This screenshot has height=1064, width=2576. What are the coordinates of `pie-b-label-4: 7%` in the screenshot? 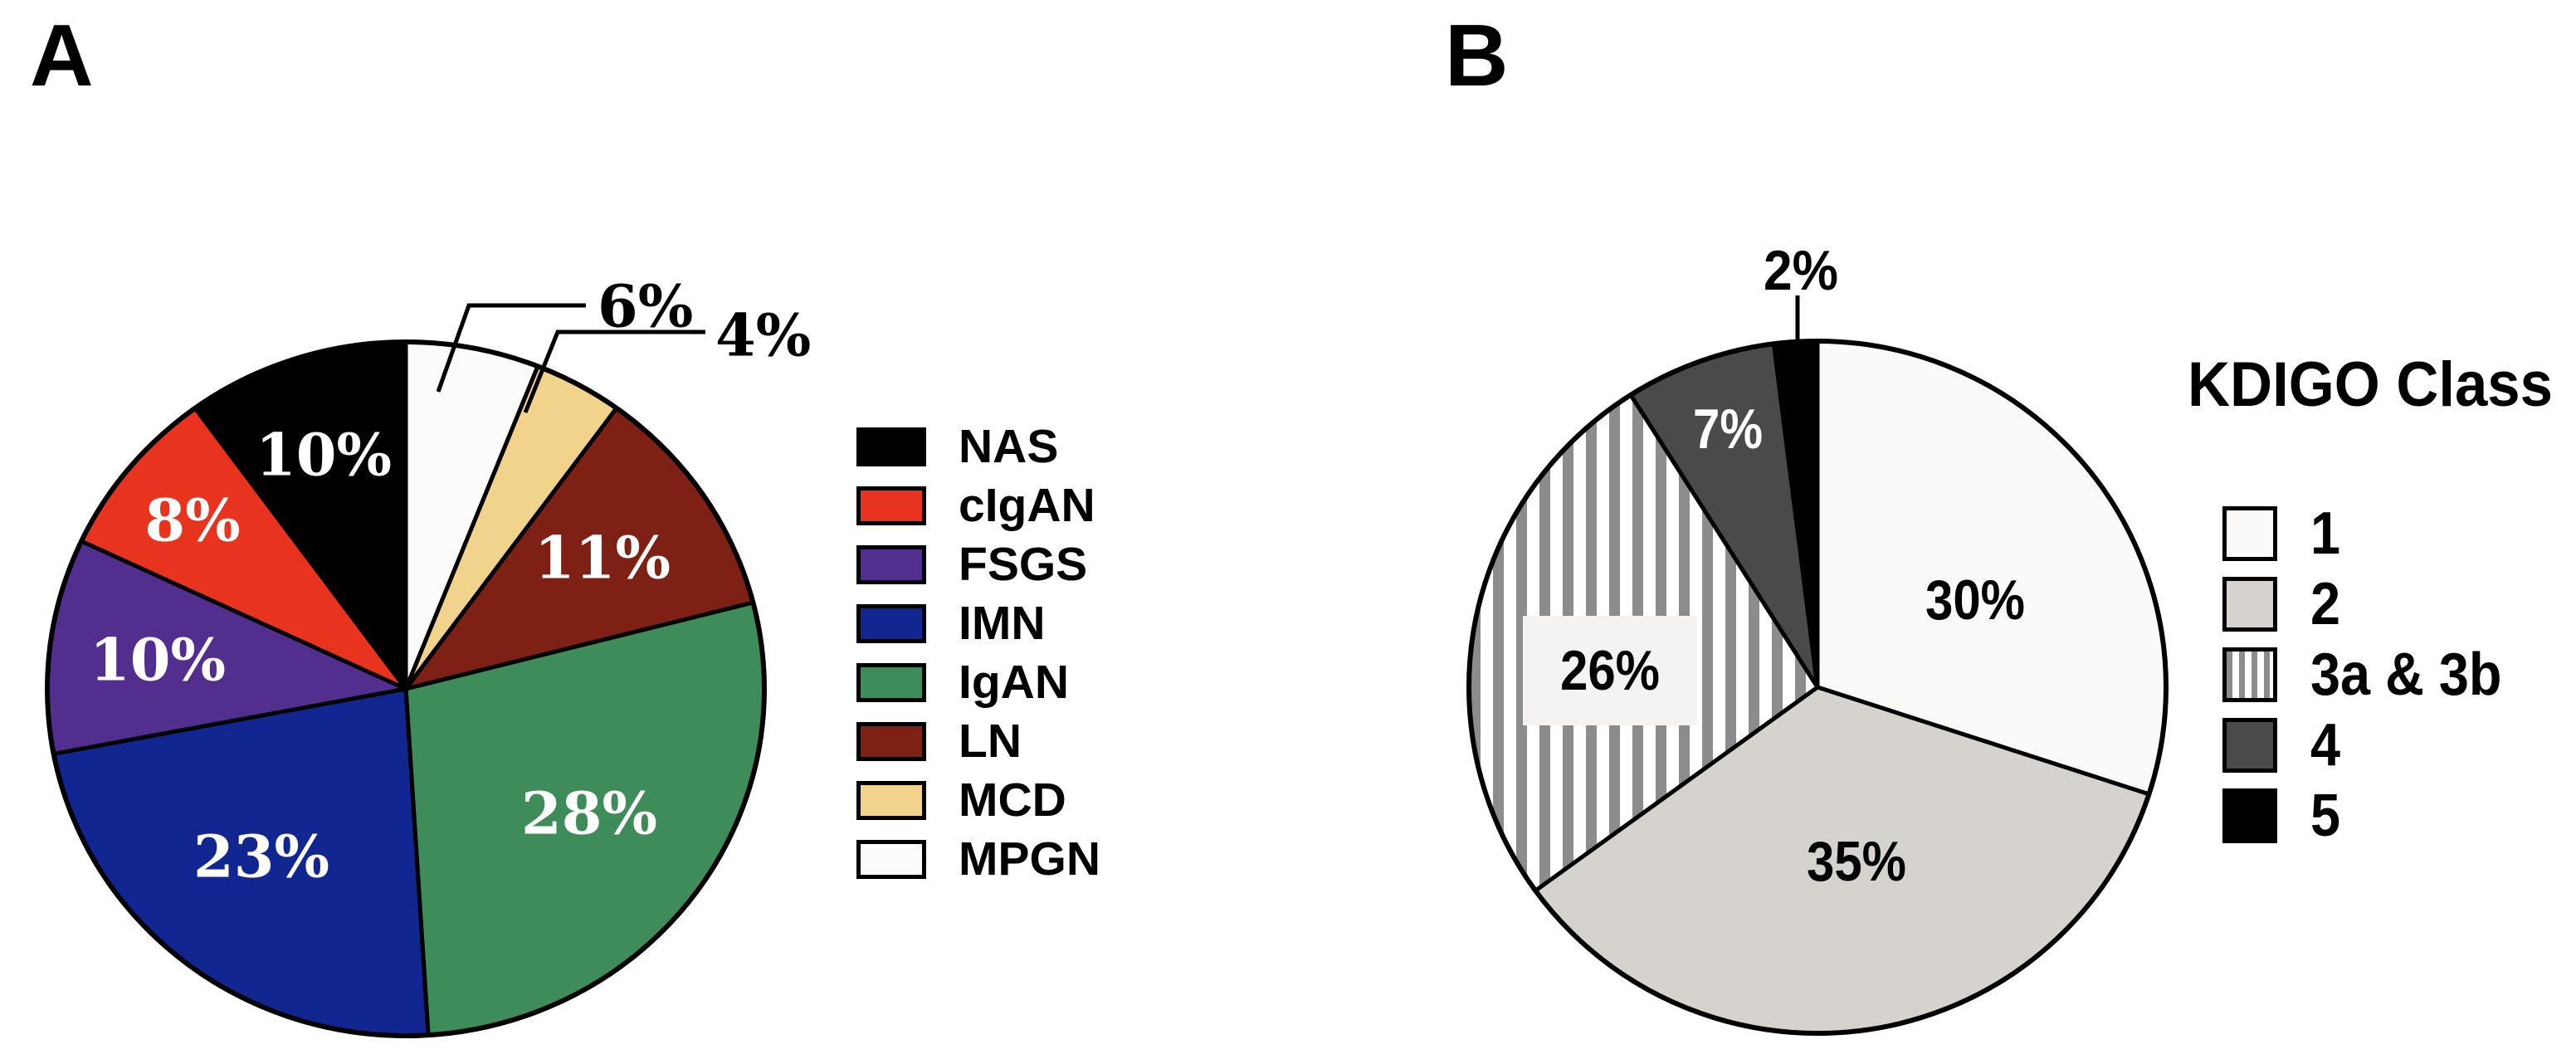 It's located at (1728, 429).